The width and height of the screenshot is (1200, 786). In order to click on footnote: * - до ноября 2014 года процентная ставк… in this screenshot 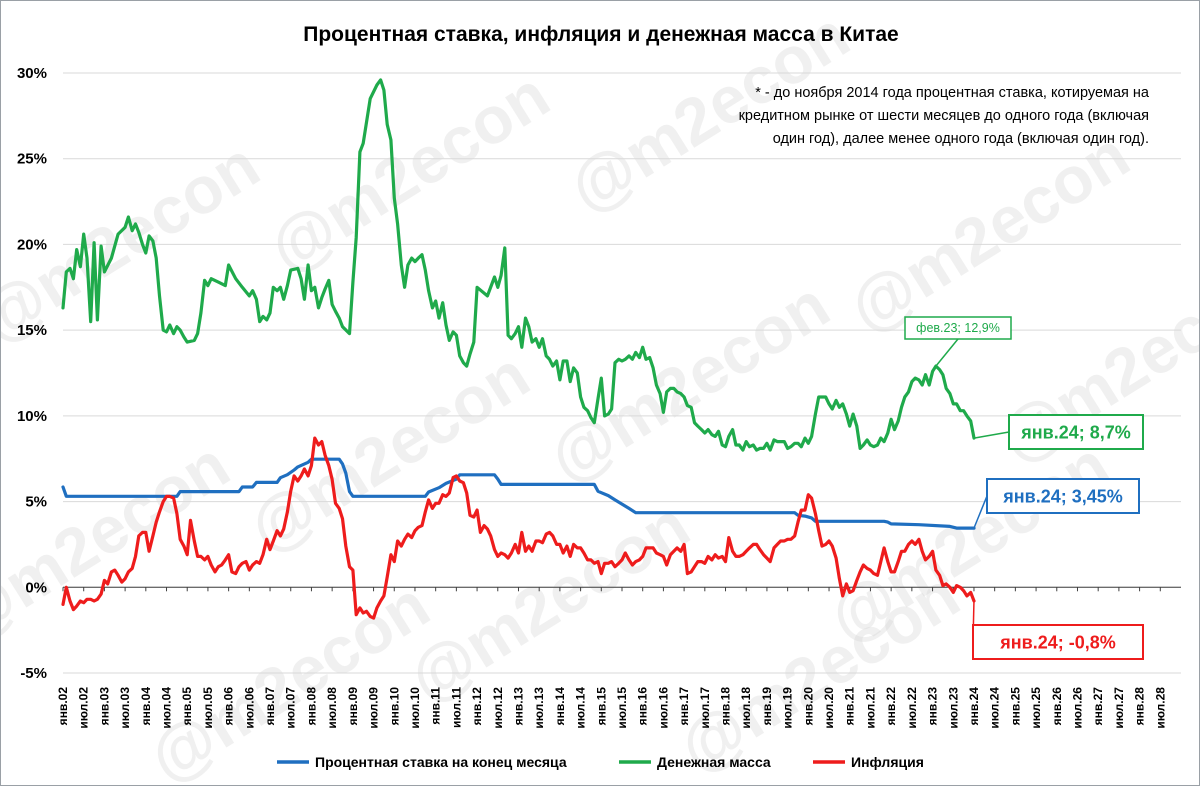, I will do `click(944, 116)`.